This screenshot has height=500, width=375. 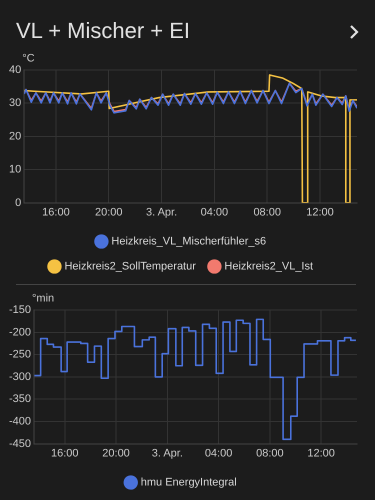 What do you see at coordinates (20, 332) in the screenshot?
I see `y-tick-label: -200` at bounding box center [20, 332].